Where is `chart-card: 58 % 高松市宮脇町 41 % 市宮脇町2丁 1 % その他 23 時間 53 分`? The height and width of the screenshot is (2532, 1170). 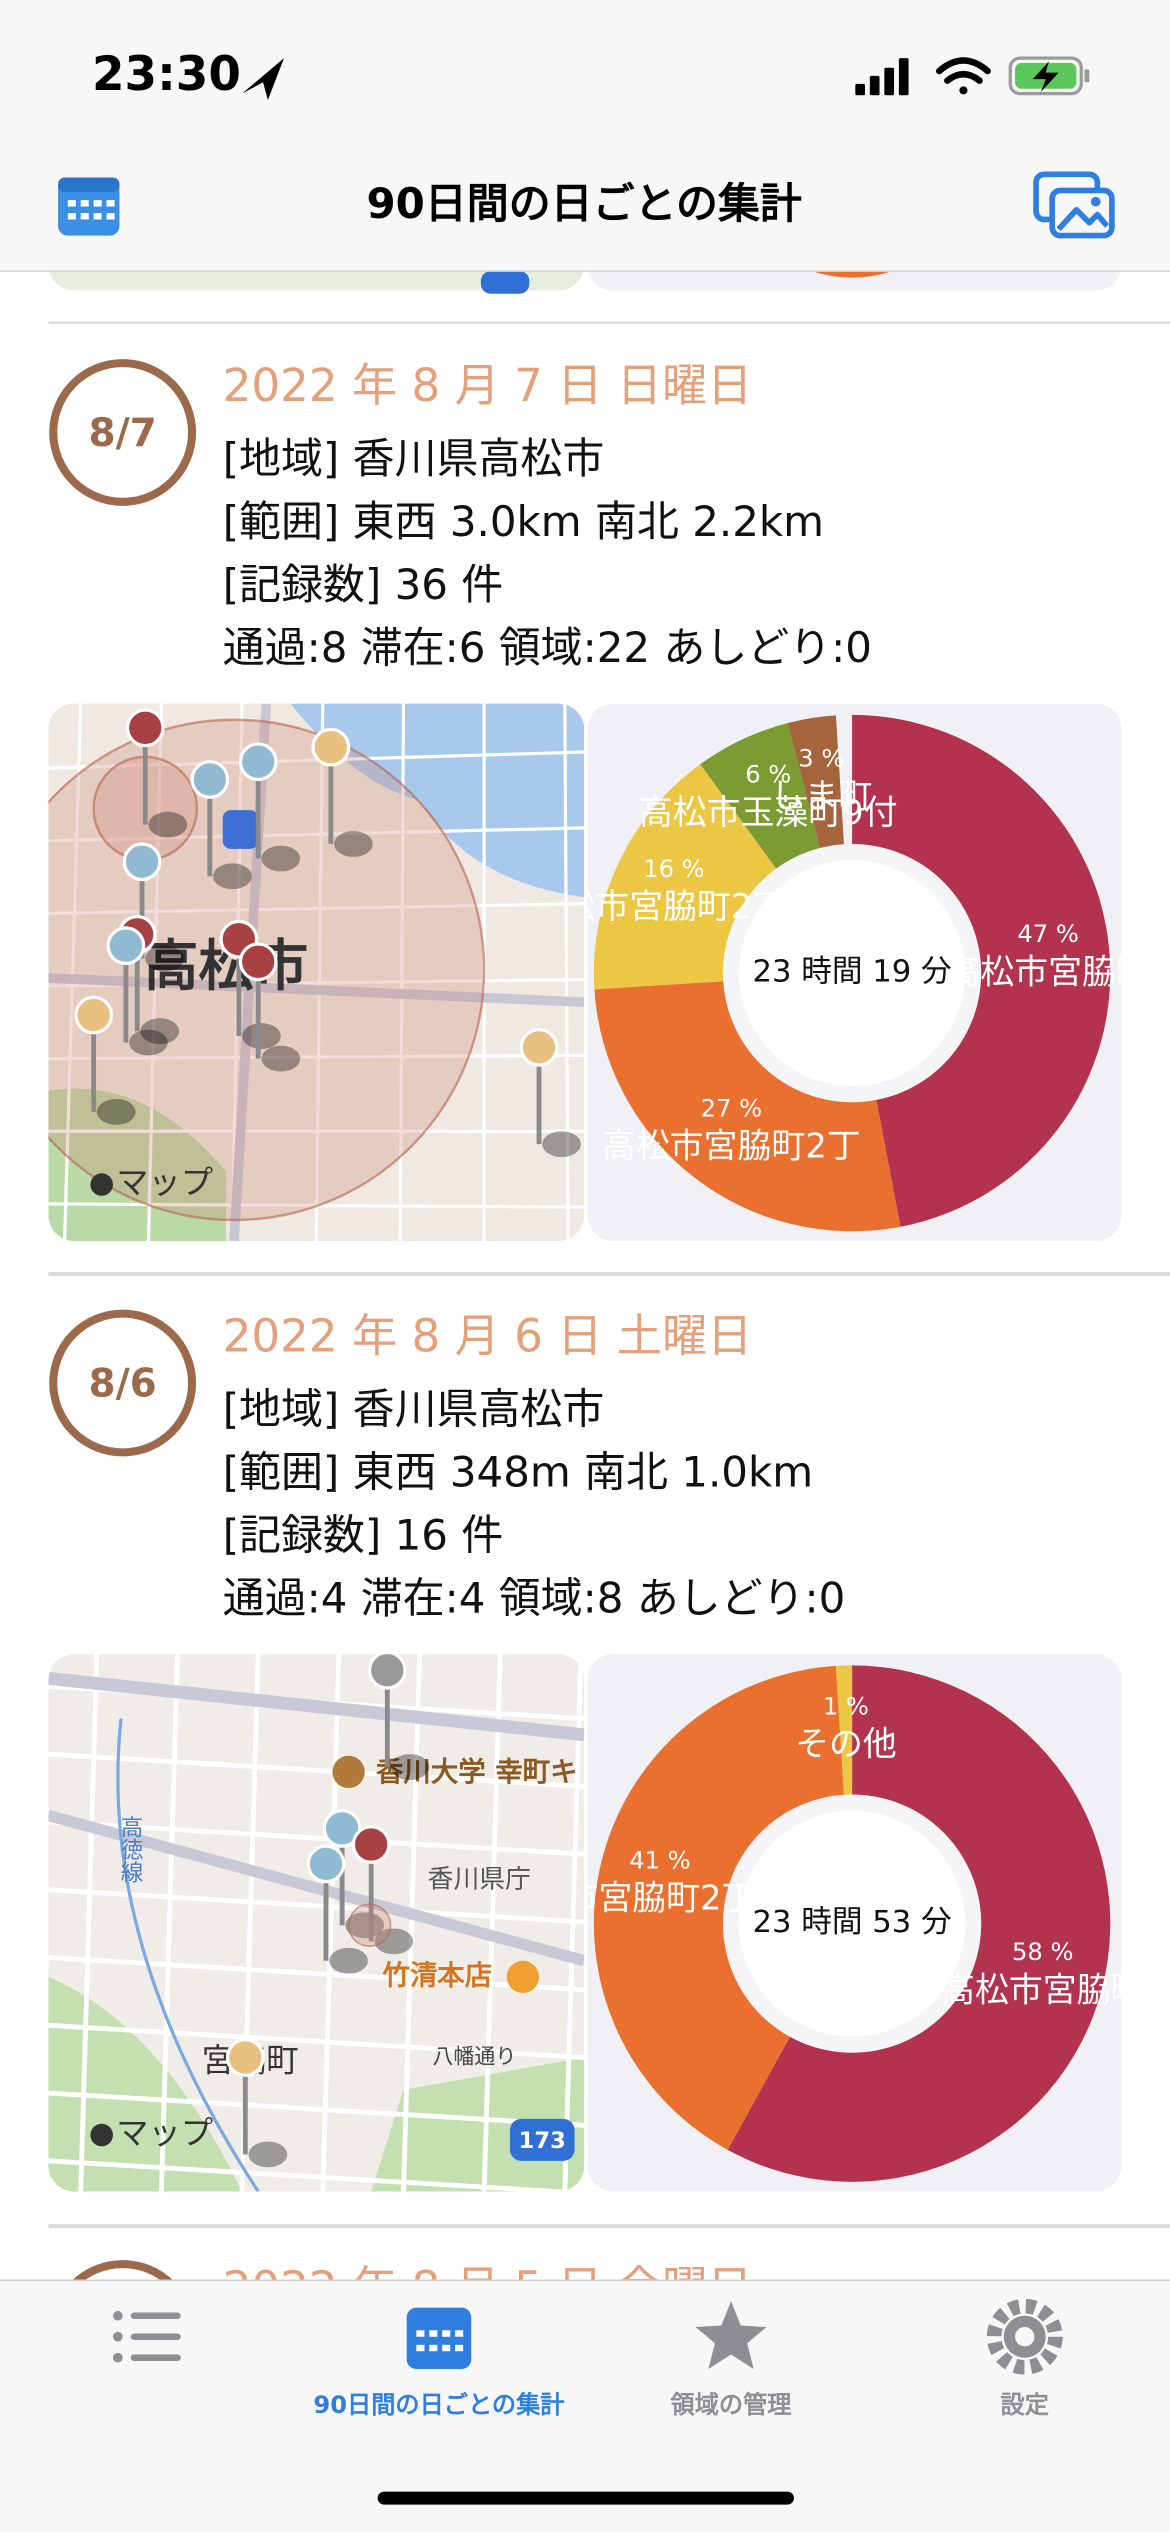 chart-card: 58 % 高松市宮脇町 41 % 市宮脇町2丁 1 % その他 23 時間 53 分 is located at coordinates (843, 1923).